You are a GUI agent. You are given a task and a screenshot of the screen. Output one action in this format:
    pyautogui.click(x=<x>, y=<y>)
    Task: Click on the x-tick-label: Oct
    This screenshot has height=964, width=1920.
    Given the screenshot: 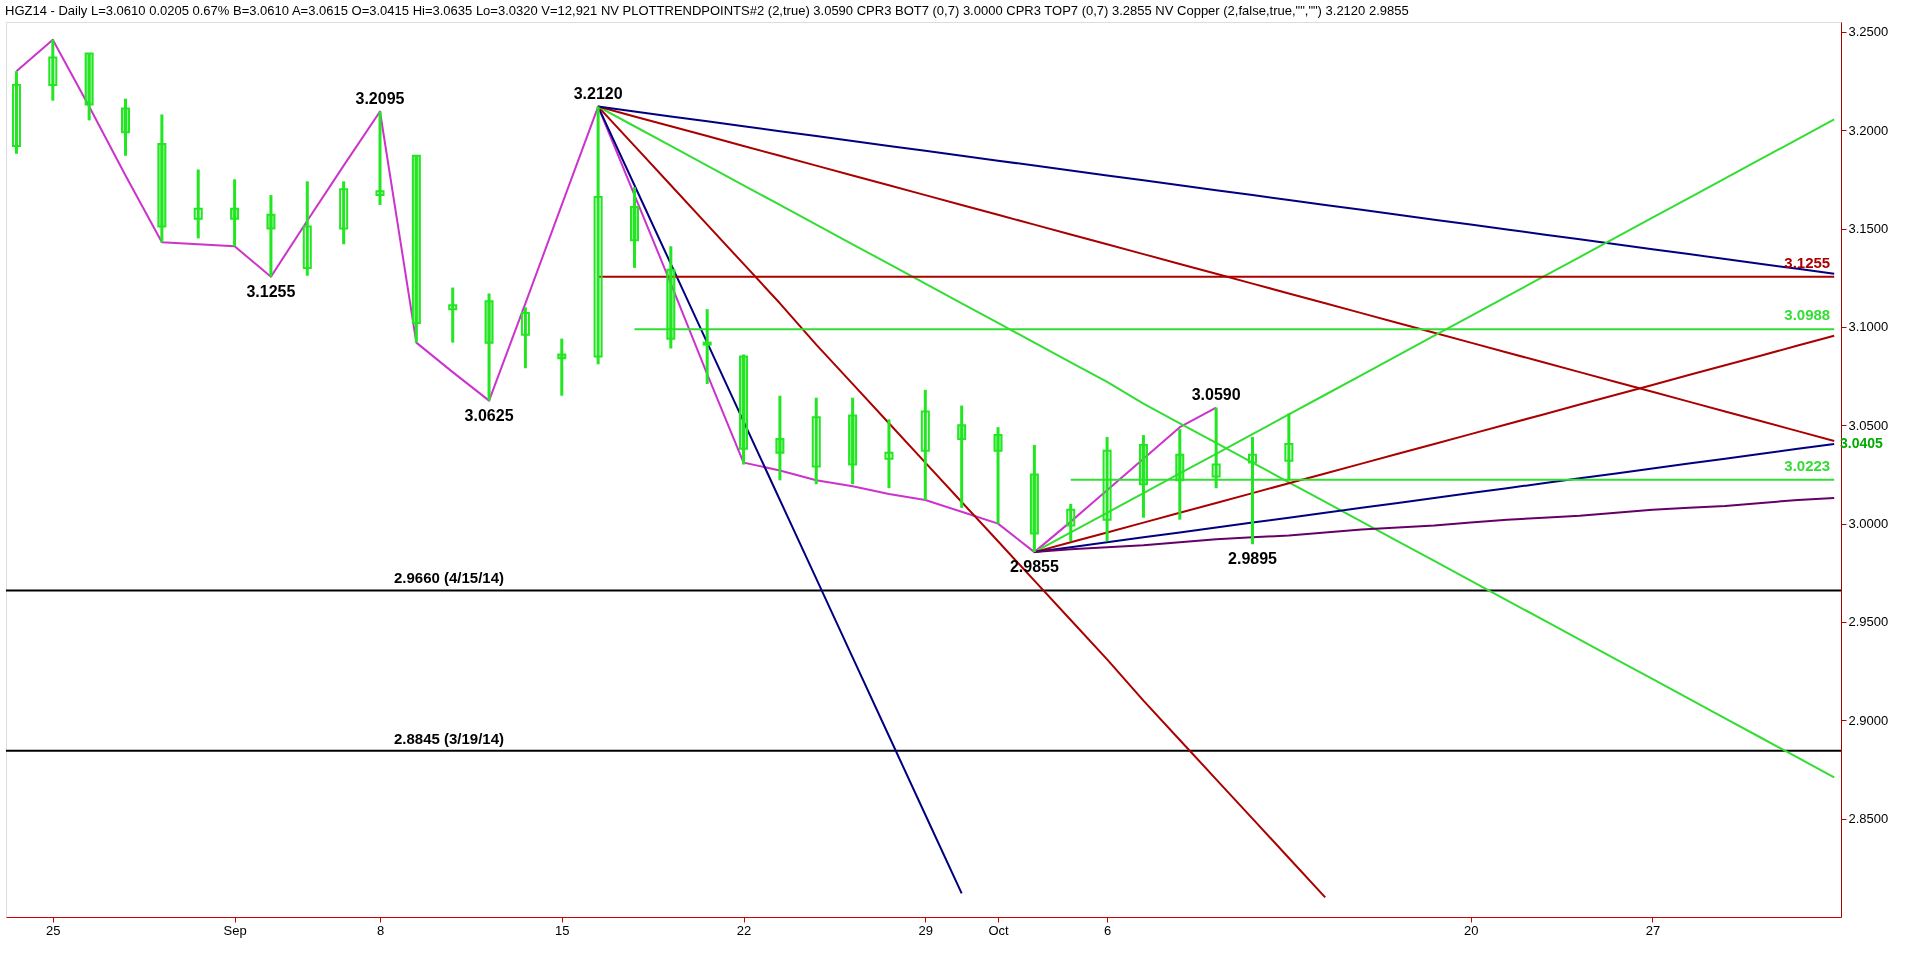 What is the action you would take?
    pyautogui.click(x=999, y=930)
    